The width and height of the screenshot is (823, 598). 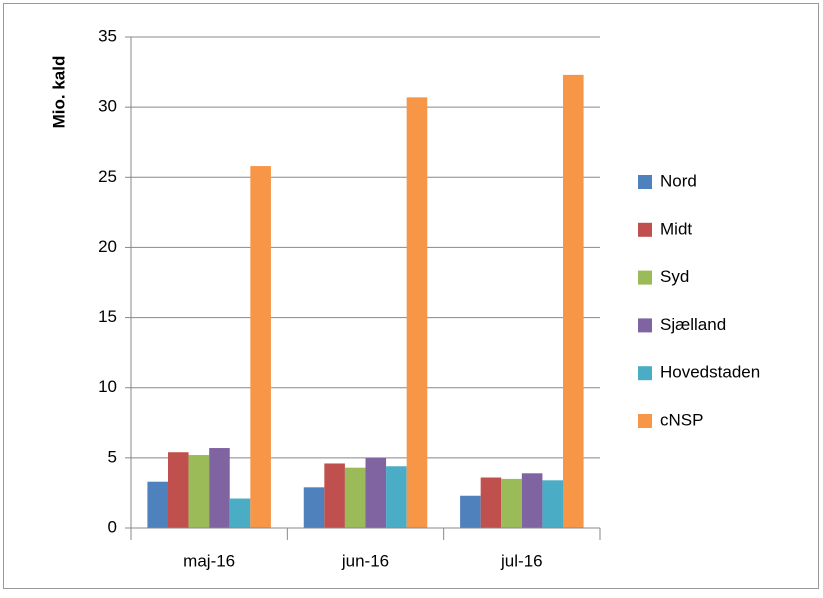 What do you see at coordinates (58, 92) in the screenshot?
I see `y-axis-label: Mio. kald` at bounding box center [58, 92].